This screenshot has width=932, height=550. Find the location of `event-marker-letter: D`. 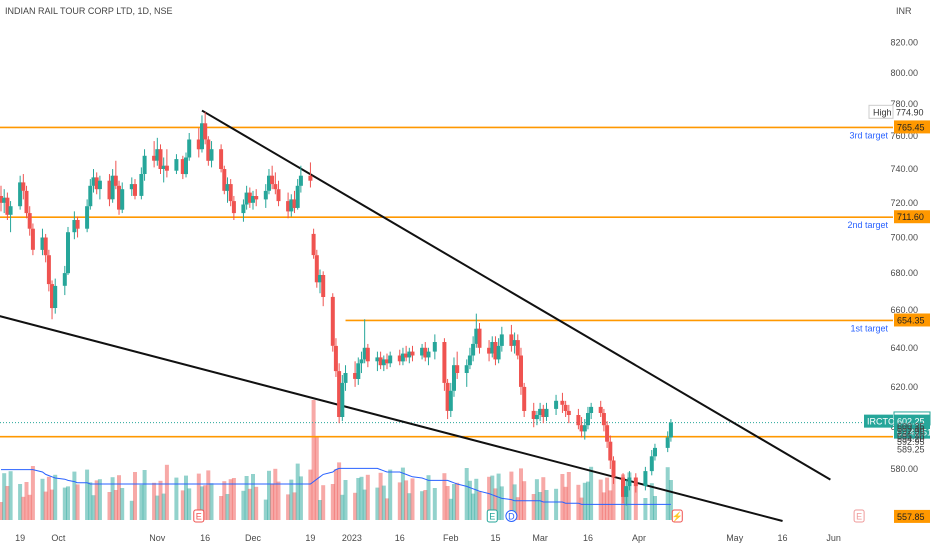

event-marker-letter: D is located at coordinates (511, 517).